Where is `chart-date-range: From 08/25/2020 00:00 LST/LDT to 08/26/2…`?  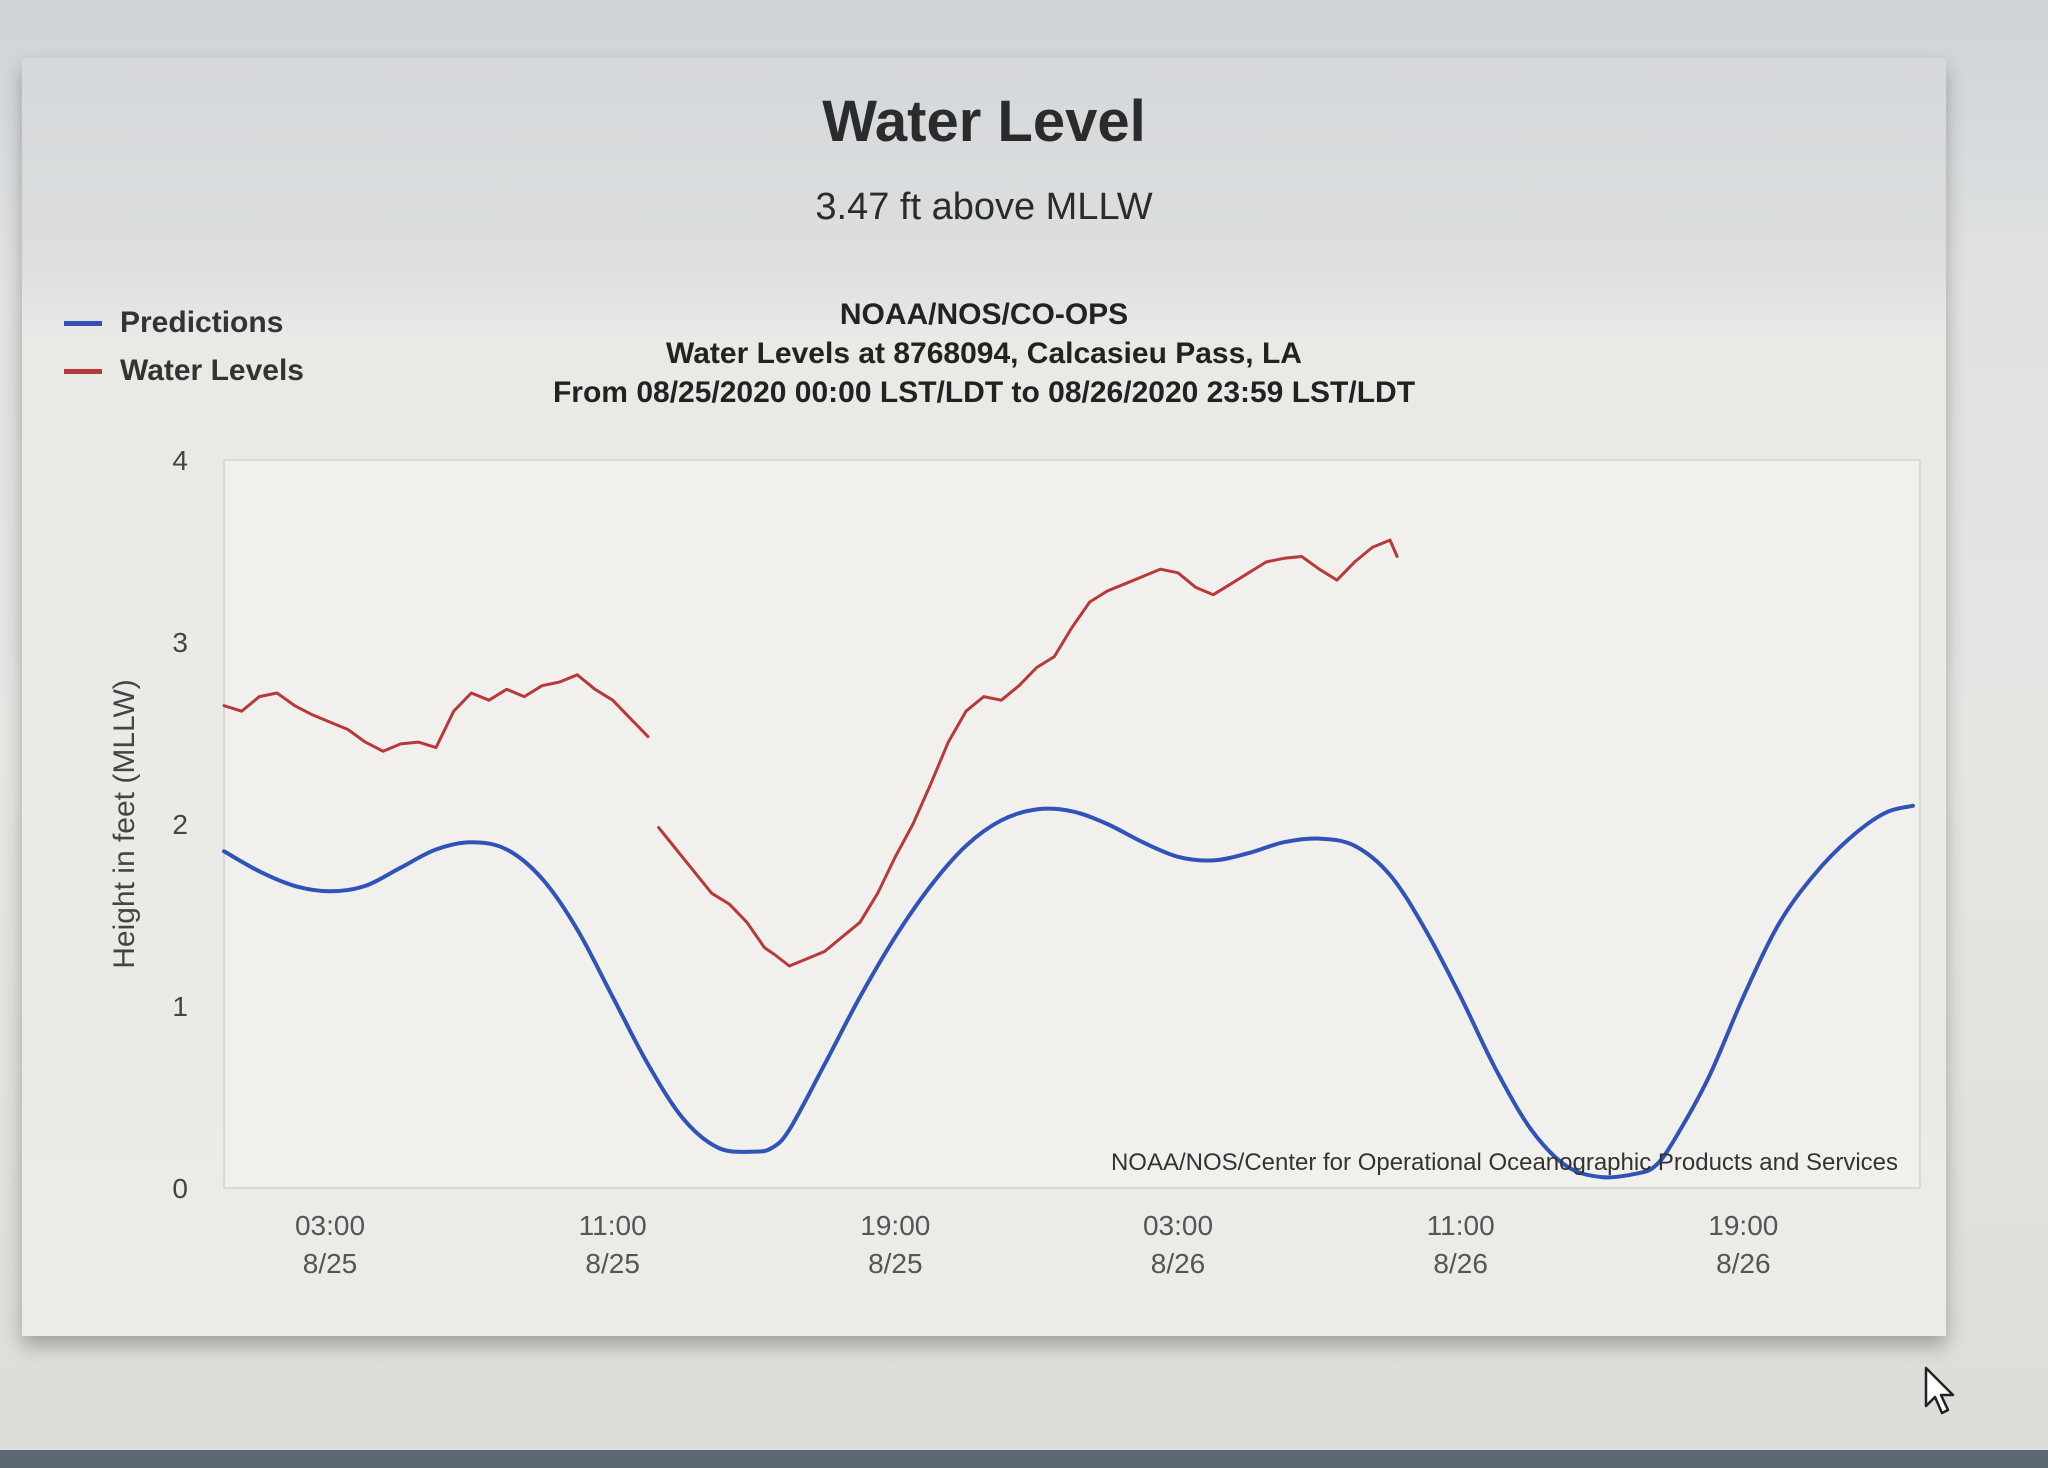 chart-date-range: From 08/25/2020 00:00 LST/LDT to 08/26/2… is located at coordinates (984, 392).